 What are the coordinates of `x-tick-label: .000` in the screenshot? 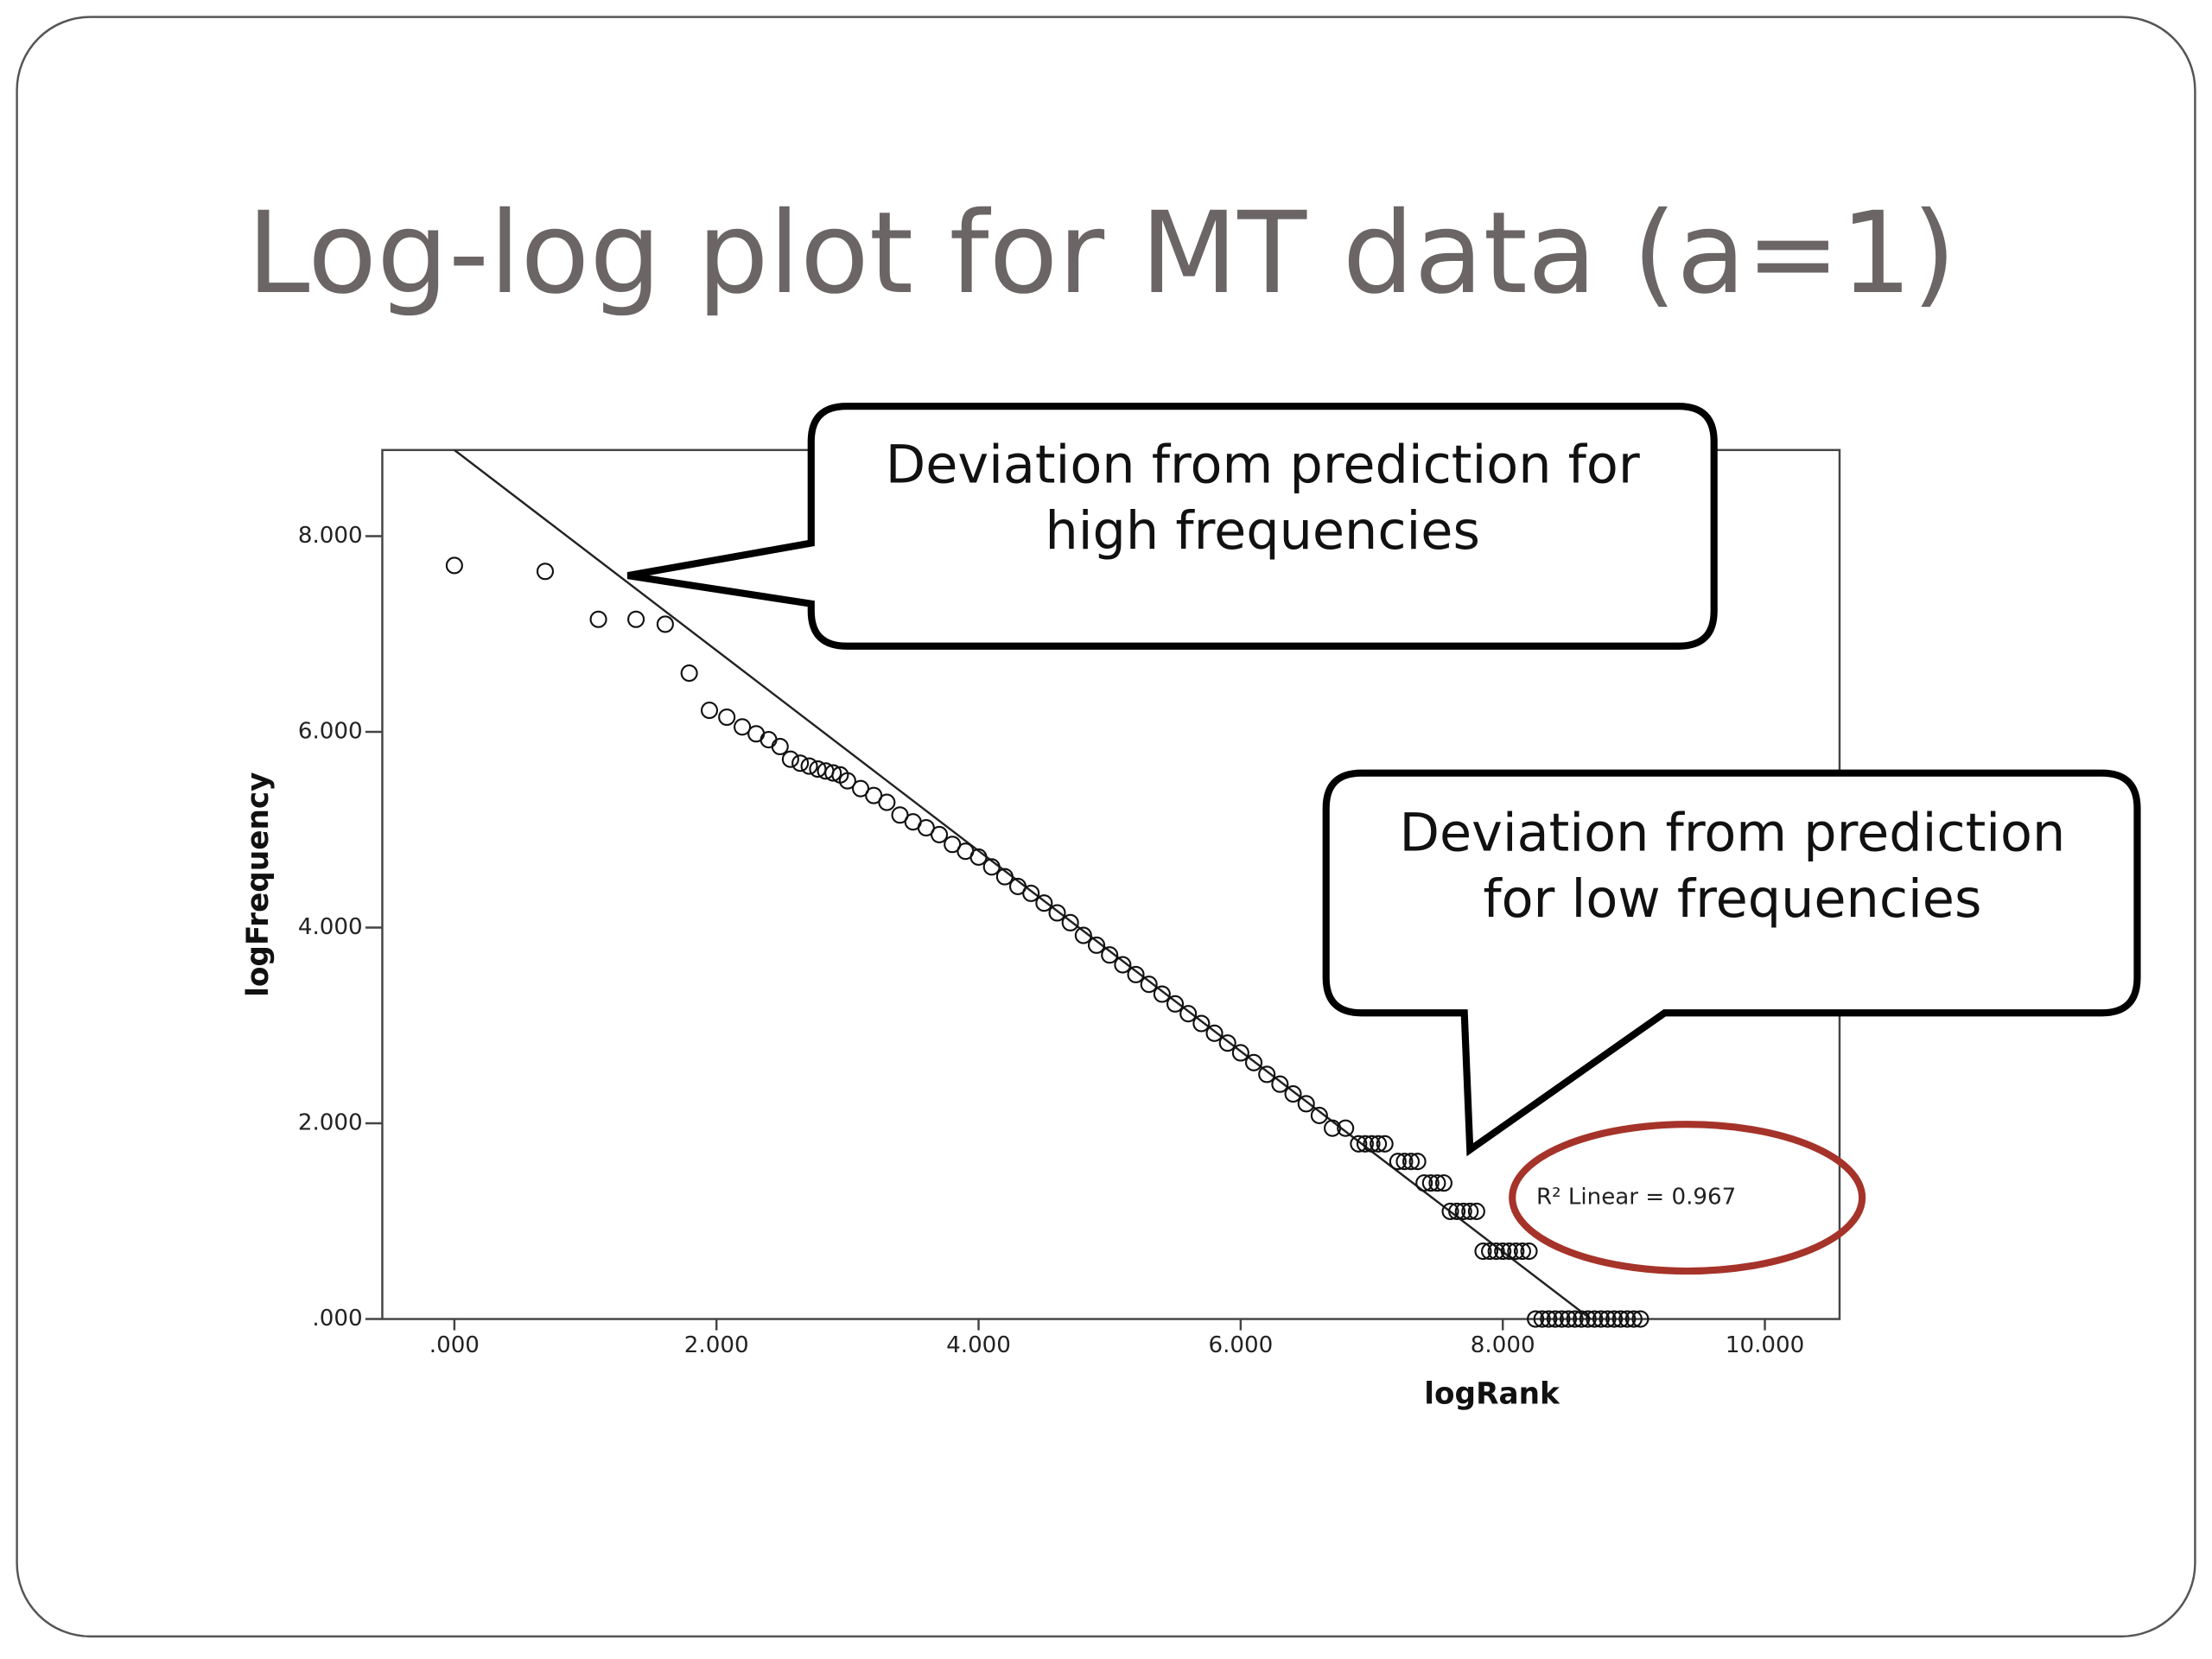 It's located at (454, 1345).